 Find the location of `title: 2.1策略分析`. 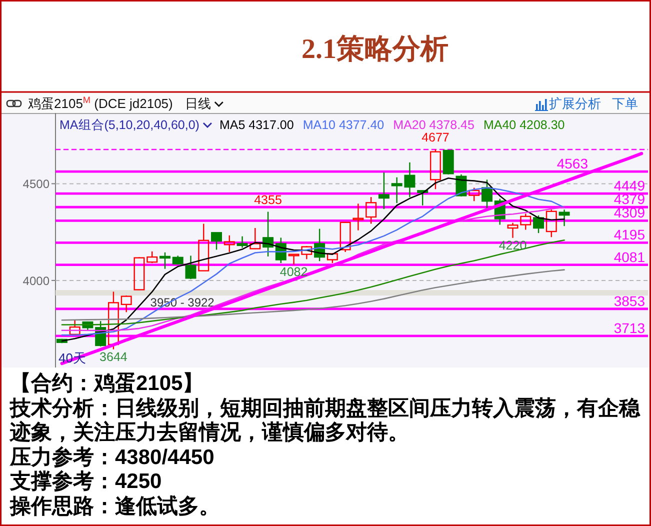

title: 2.1策略分析 is located at coordinates (375, 49).